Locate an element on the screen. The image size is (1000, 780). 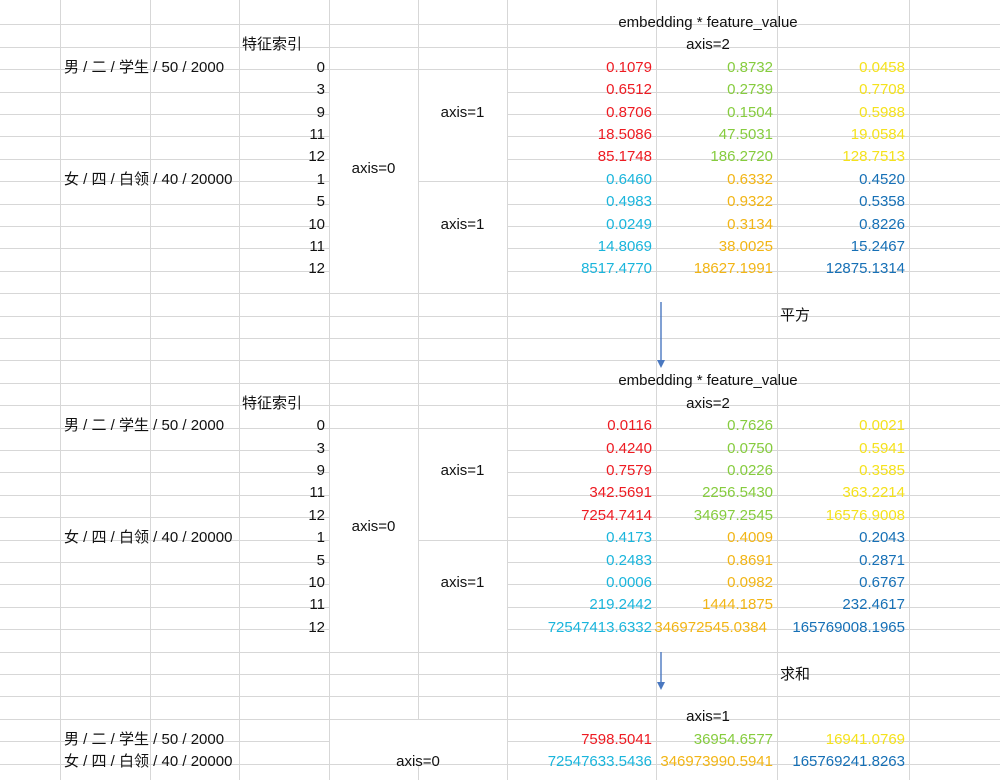
feature-index-cell: 5 is located at coordinates (320, 560).